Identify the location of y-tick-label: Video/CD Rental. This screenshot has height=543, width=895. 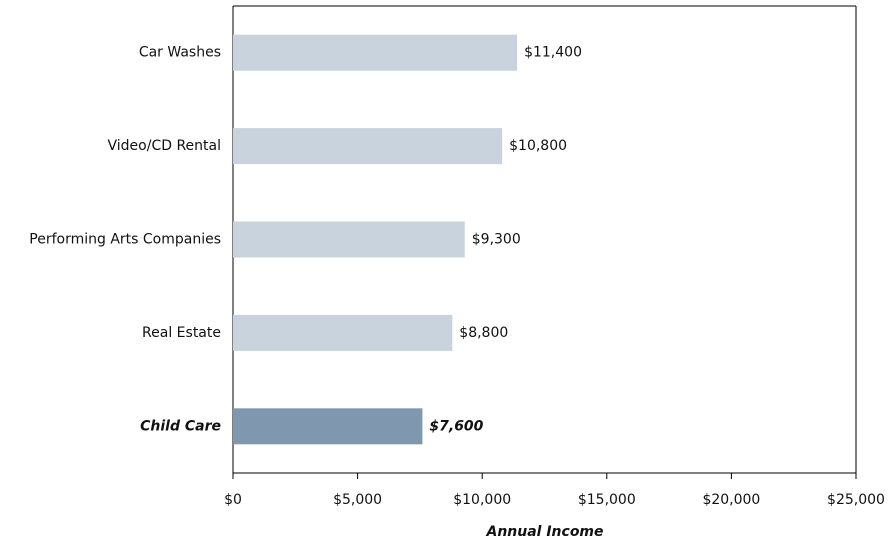
(165, 146).